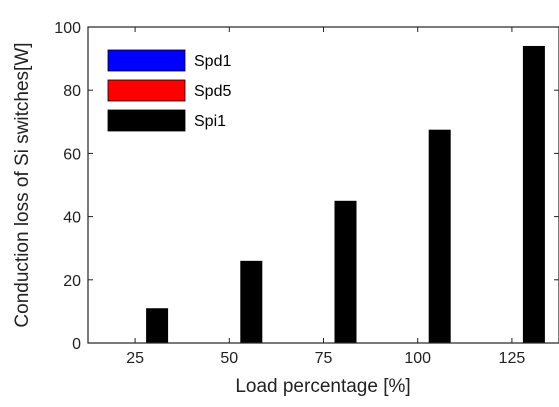 This screenshot has height=407, width=559. Describe the element at coordinates (22, 184) in the screenshot. I see `y-axis-title: Conduction loss of Si switches[W]` at that location.